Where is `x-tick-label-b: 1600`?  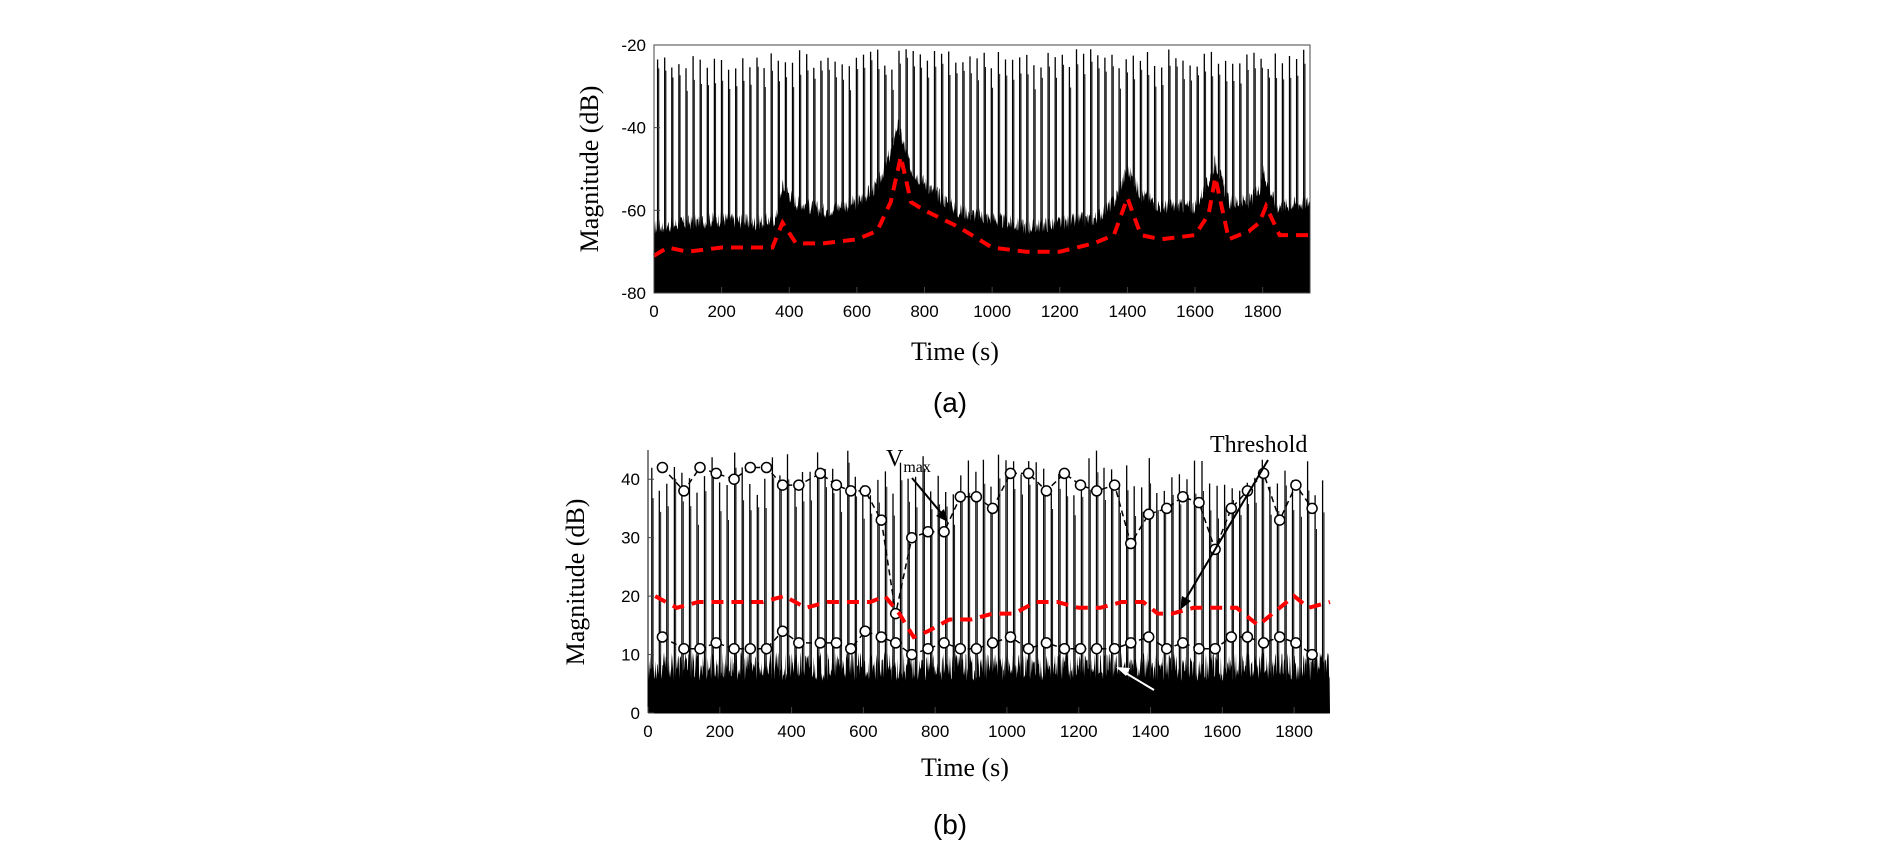 x-tick-label-b: 1600 is located at coordinates (1222, 731).